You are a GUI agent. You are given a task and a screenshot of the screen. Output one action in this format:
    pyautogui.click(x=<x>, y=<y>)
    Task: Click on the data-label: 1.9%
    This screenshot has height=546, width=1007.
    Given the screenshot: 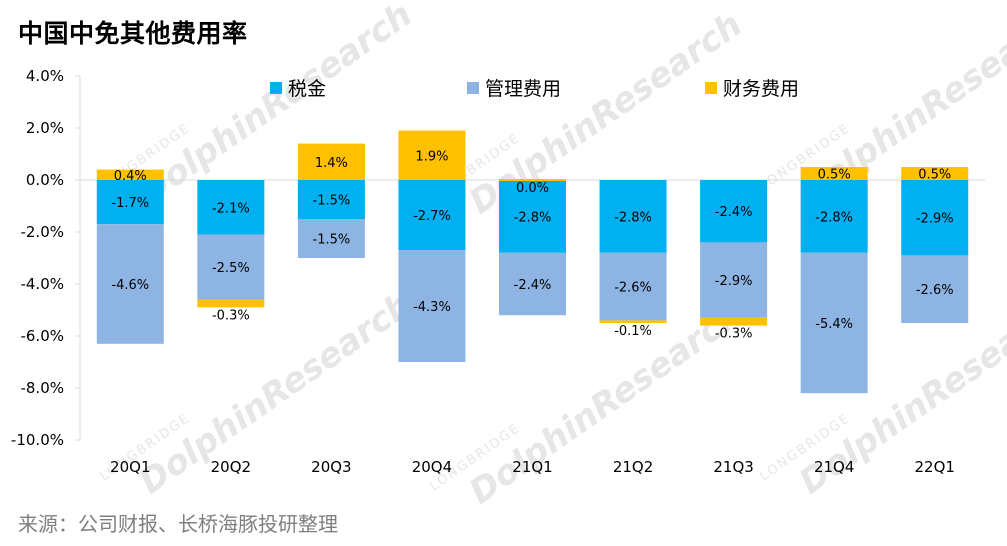 What is the action you would take?
    pyautogui.click(x=431, y=156)
    